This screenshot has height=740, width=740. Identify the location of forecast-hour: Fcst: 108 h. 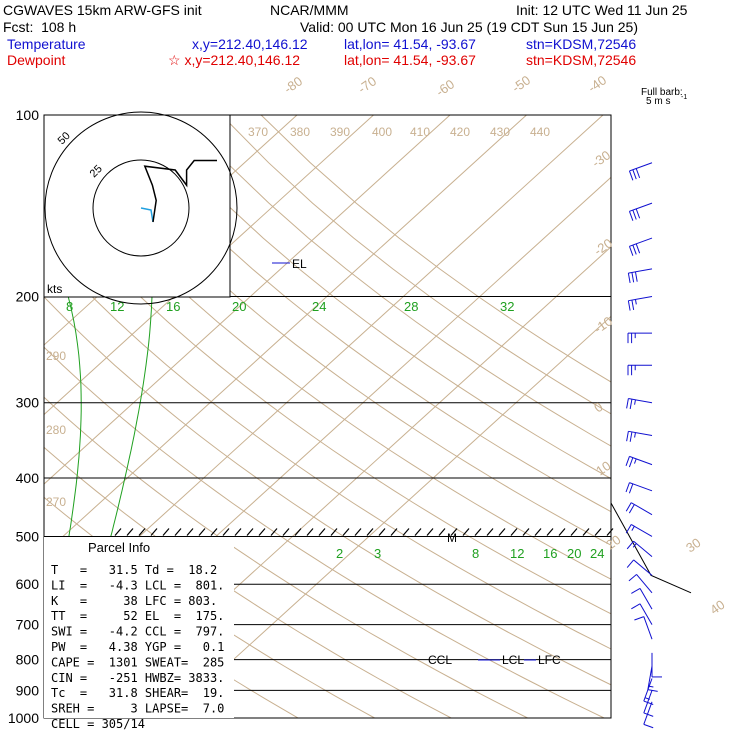
(40, 27).